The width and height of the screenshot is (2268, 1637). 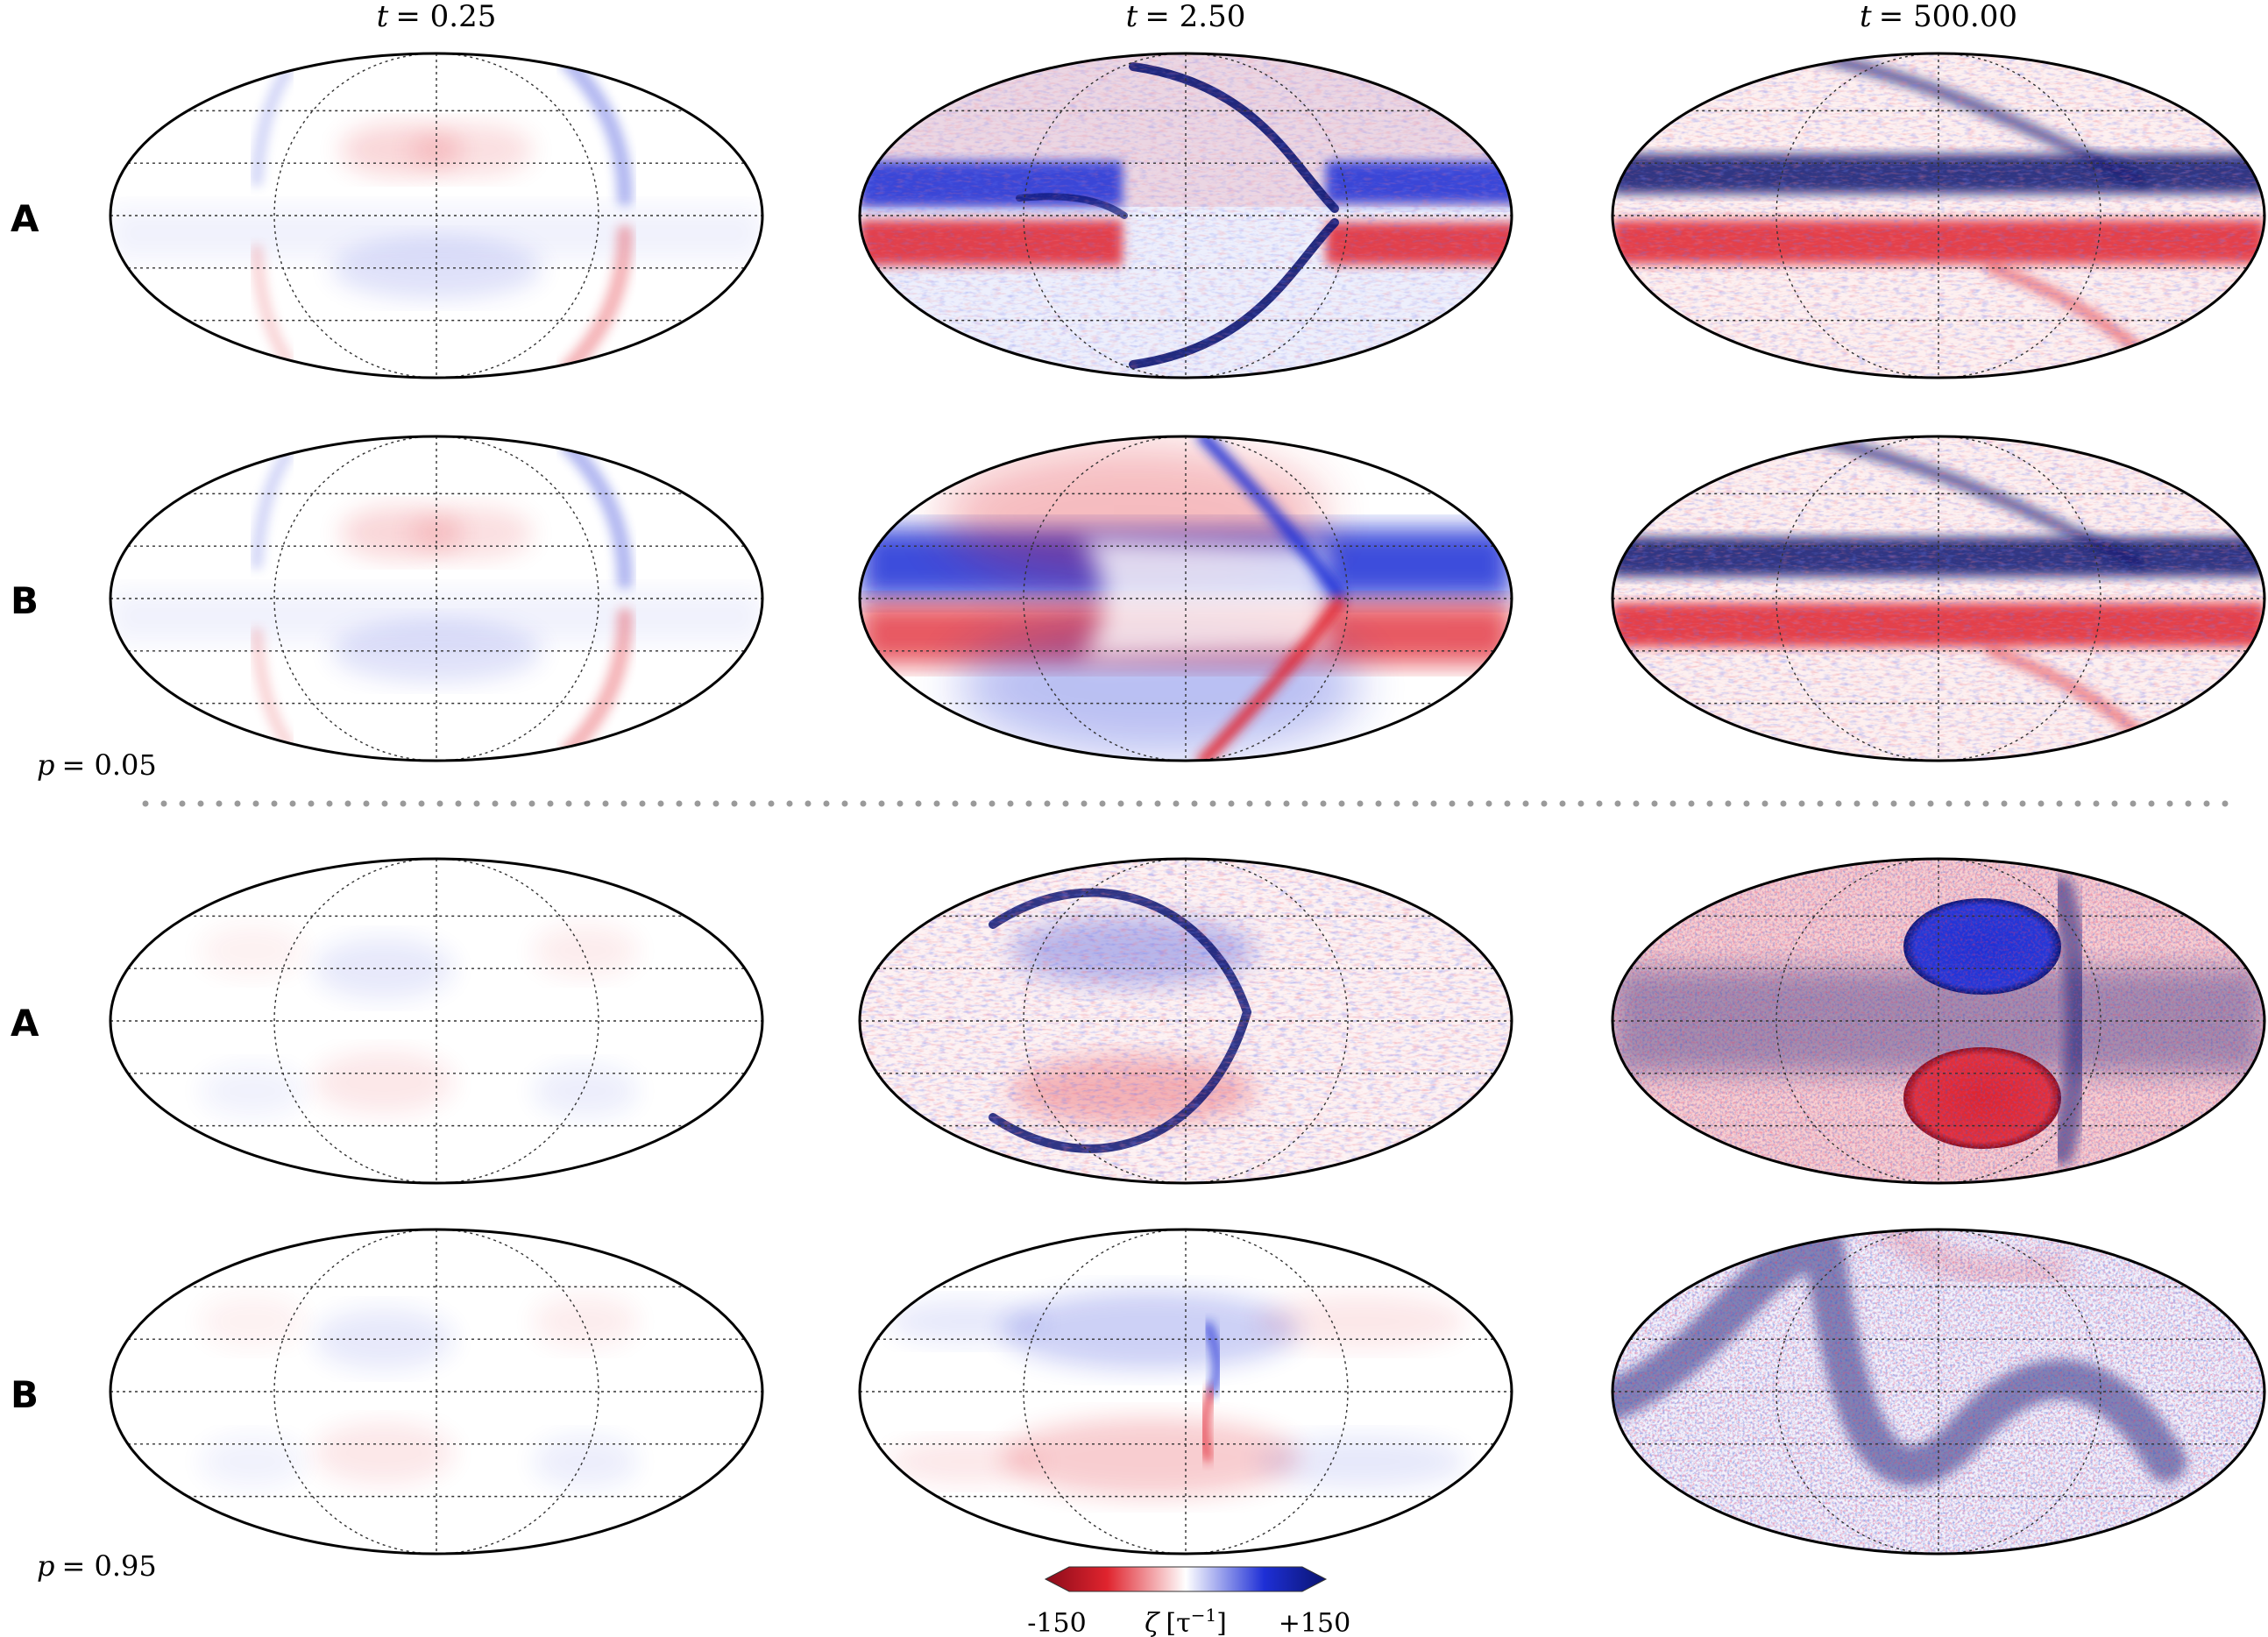 I want to click on colorbar-bar, so click(x=1186, y=1579).